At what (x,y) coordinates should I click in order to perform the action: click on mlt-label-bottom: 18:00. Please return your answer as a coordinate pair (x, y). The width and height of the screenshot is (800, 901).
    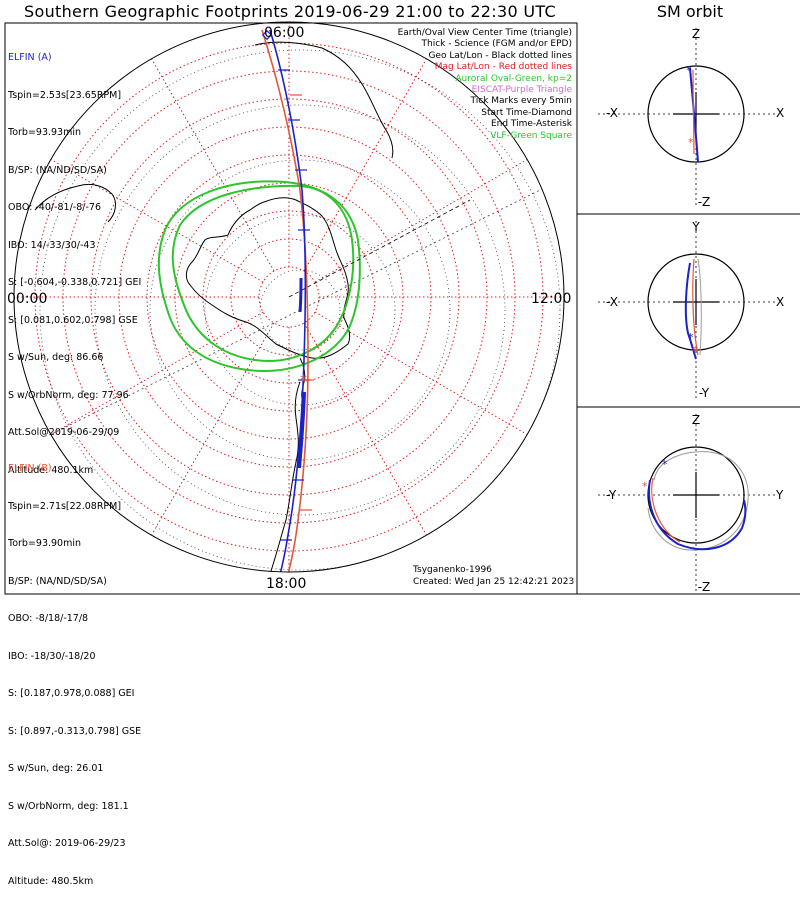
    Looking at the image, I should click on (286, 584).